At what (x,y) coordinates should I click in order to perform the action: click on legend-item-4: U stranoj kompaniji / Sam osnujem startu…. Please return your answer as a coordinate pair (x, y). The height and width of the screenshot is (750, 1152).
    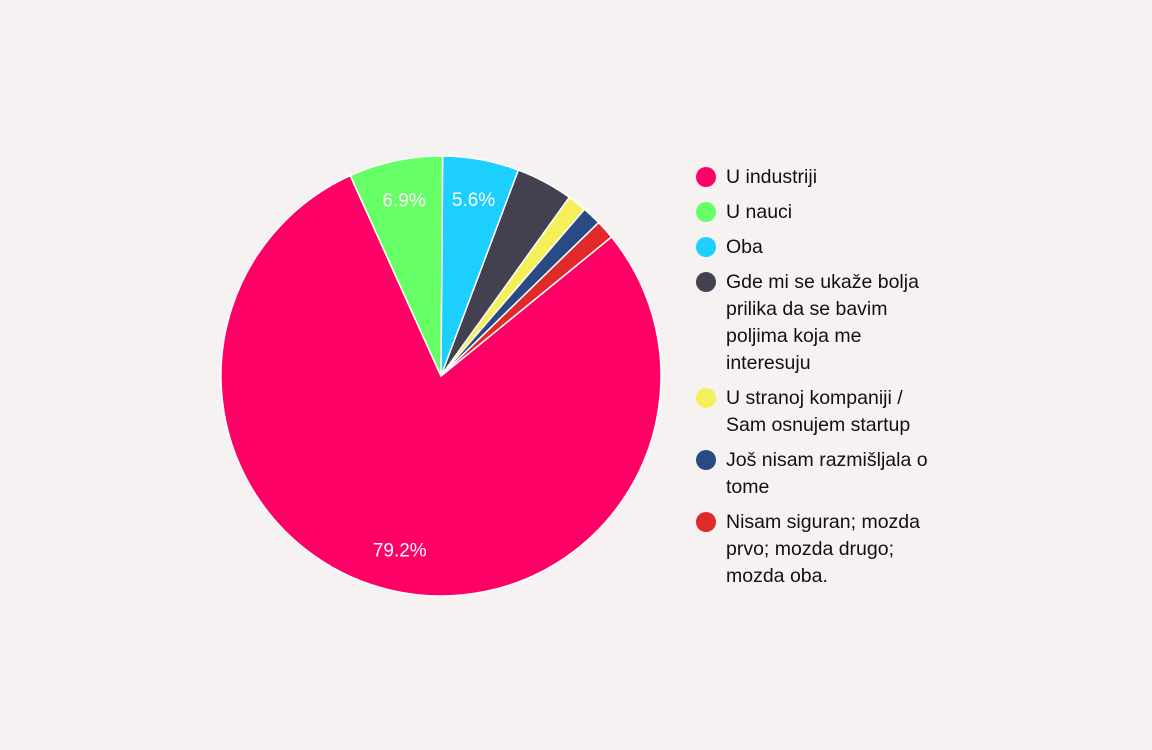
    Looking at the image, I should click on (821, 412).